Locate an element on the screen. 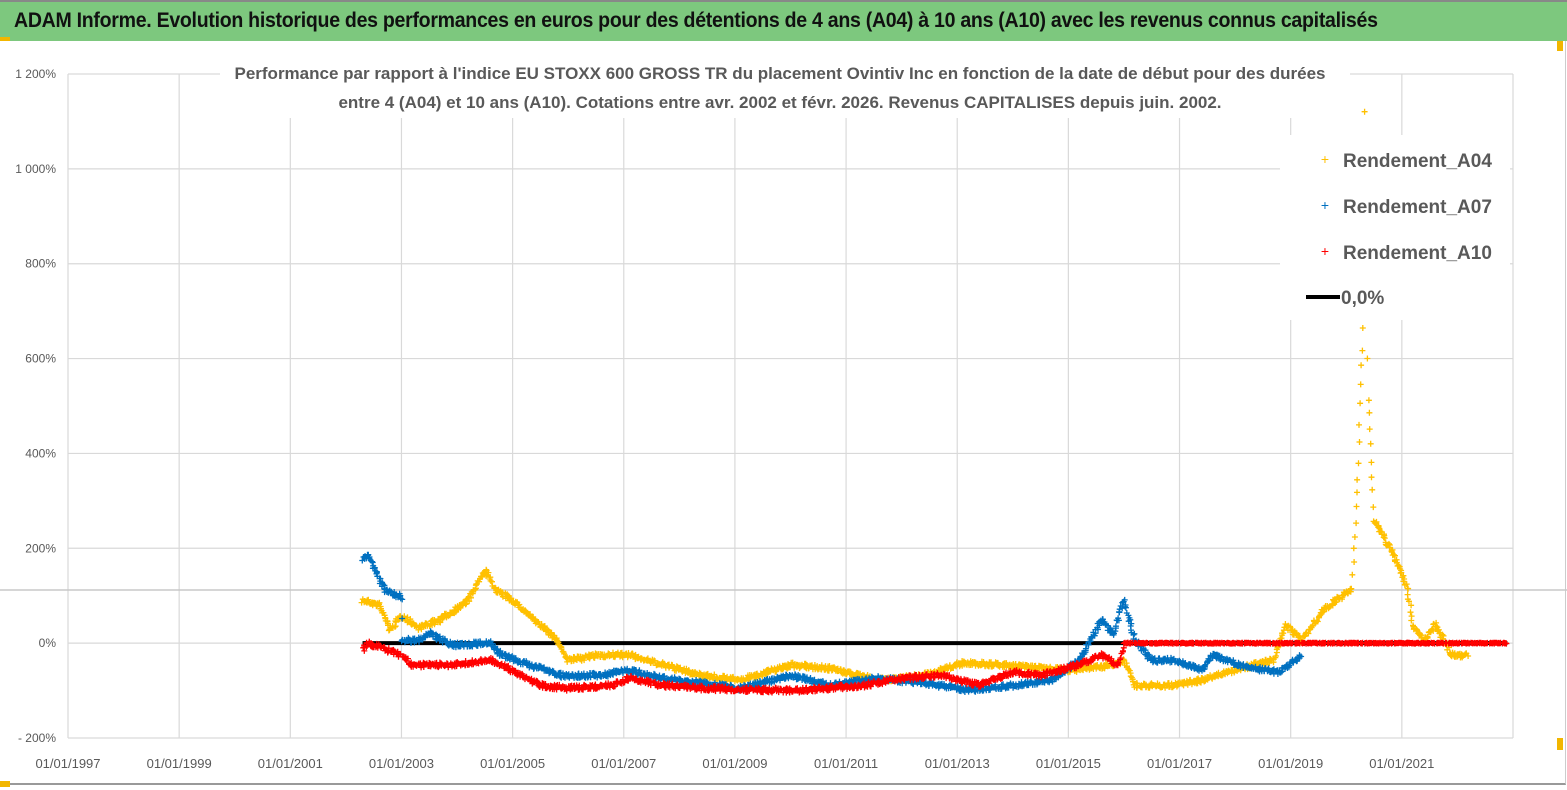 This screenshot has height=790, width=1567. y-tick-label: 1 000% is located at coordinates (35, 169).